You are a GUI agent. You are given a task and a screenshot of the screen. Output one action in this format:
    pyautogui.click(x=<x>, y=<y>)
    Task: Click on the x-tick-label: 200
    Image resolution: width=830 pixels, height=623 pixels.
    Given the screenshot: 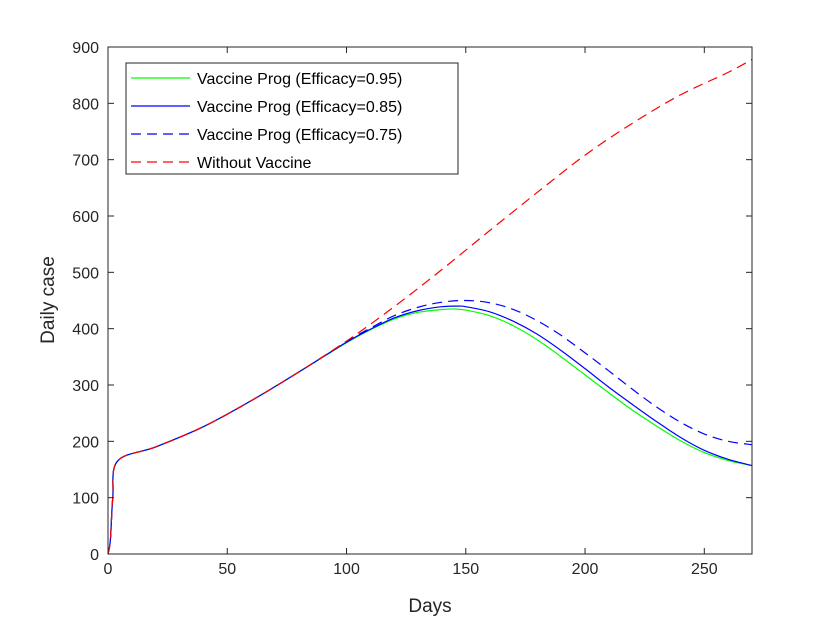 What is the action you would take?
    pyautogui.click(x=585, y=569)
    